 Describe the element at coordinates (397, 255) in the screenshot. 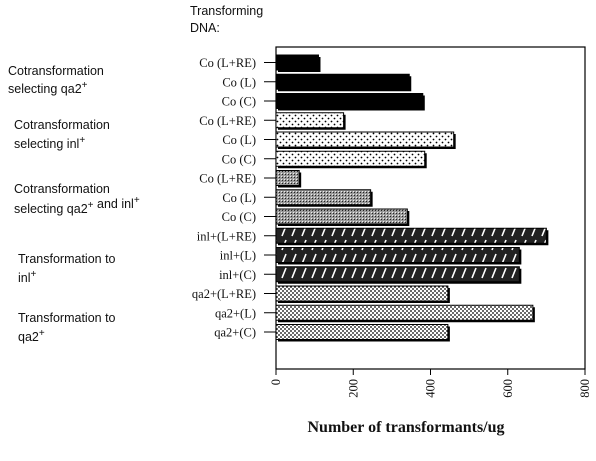

I see `bar-g4-b2` at that location.